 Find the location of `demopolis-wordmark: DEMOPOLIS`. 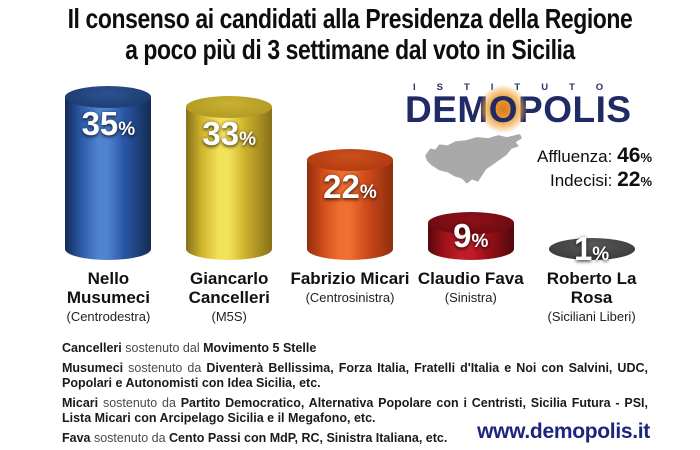

demopolis-wordmark: DEMOPOLIS is located at coordinates (529, 109).